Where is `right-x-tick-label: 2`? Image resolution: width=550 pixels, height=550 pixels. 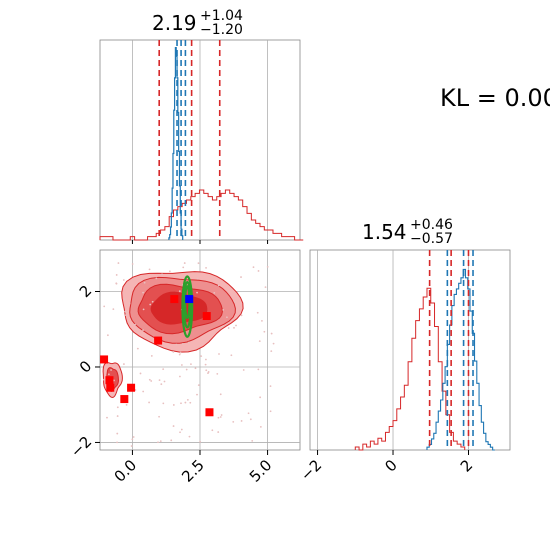
right-x-tick-label: 2 is located at coordinates (466, 465).